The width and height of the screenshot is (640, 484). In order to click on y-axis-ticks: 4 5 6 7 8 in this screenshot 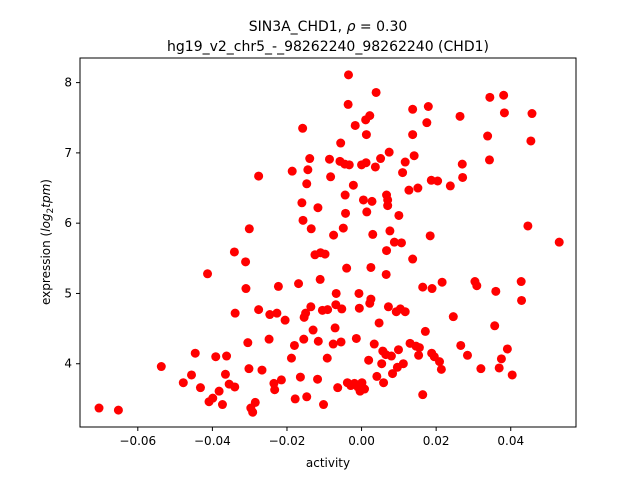, I will do `click(72, 223)`.